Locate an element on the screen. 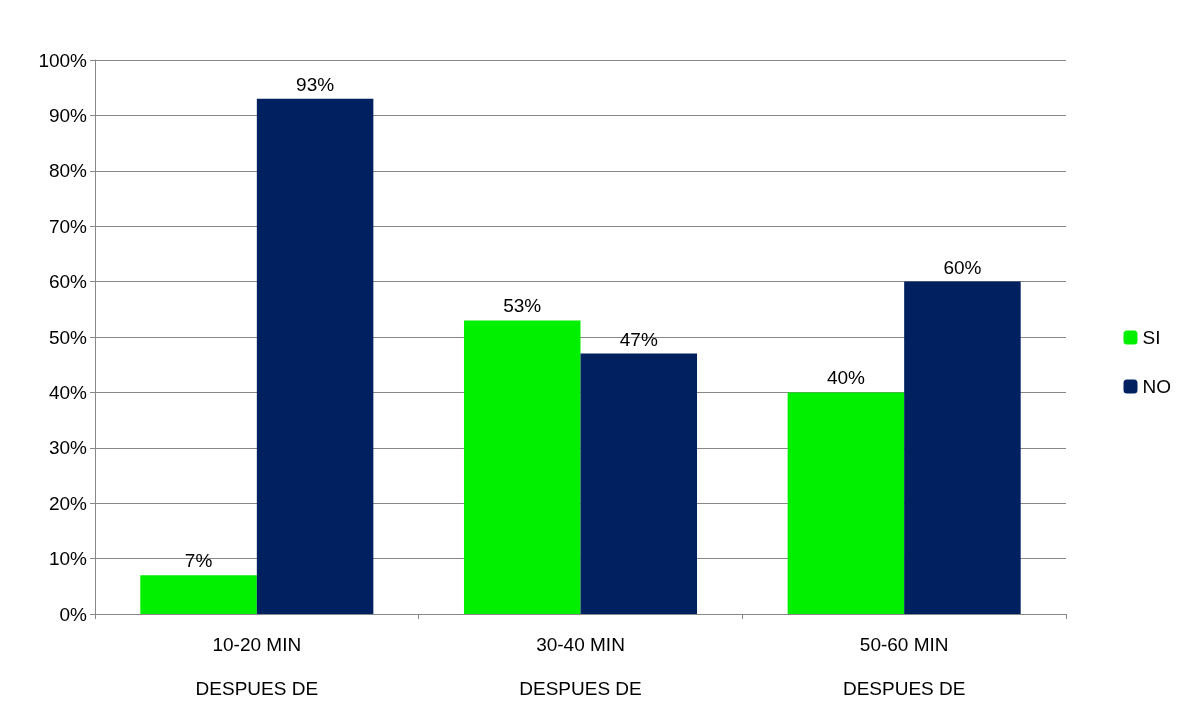 Image resolution: width=1196 pixels, height=724 pixels. y-tick-label: 80% is located at coordinates (68, 171).